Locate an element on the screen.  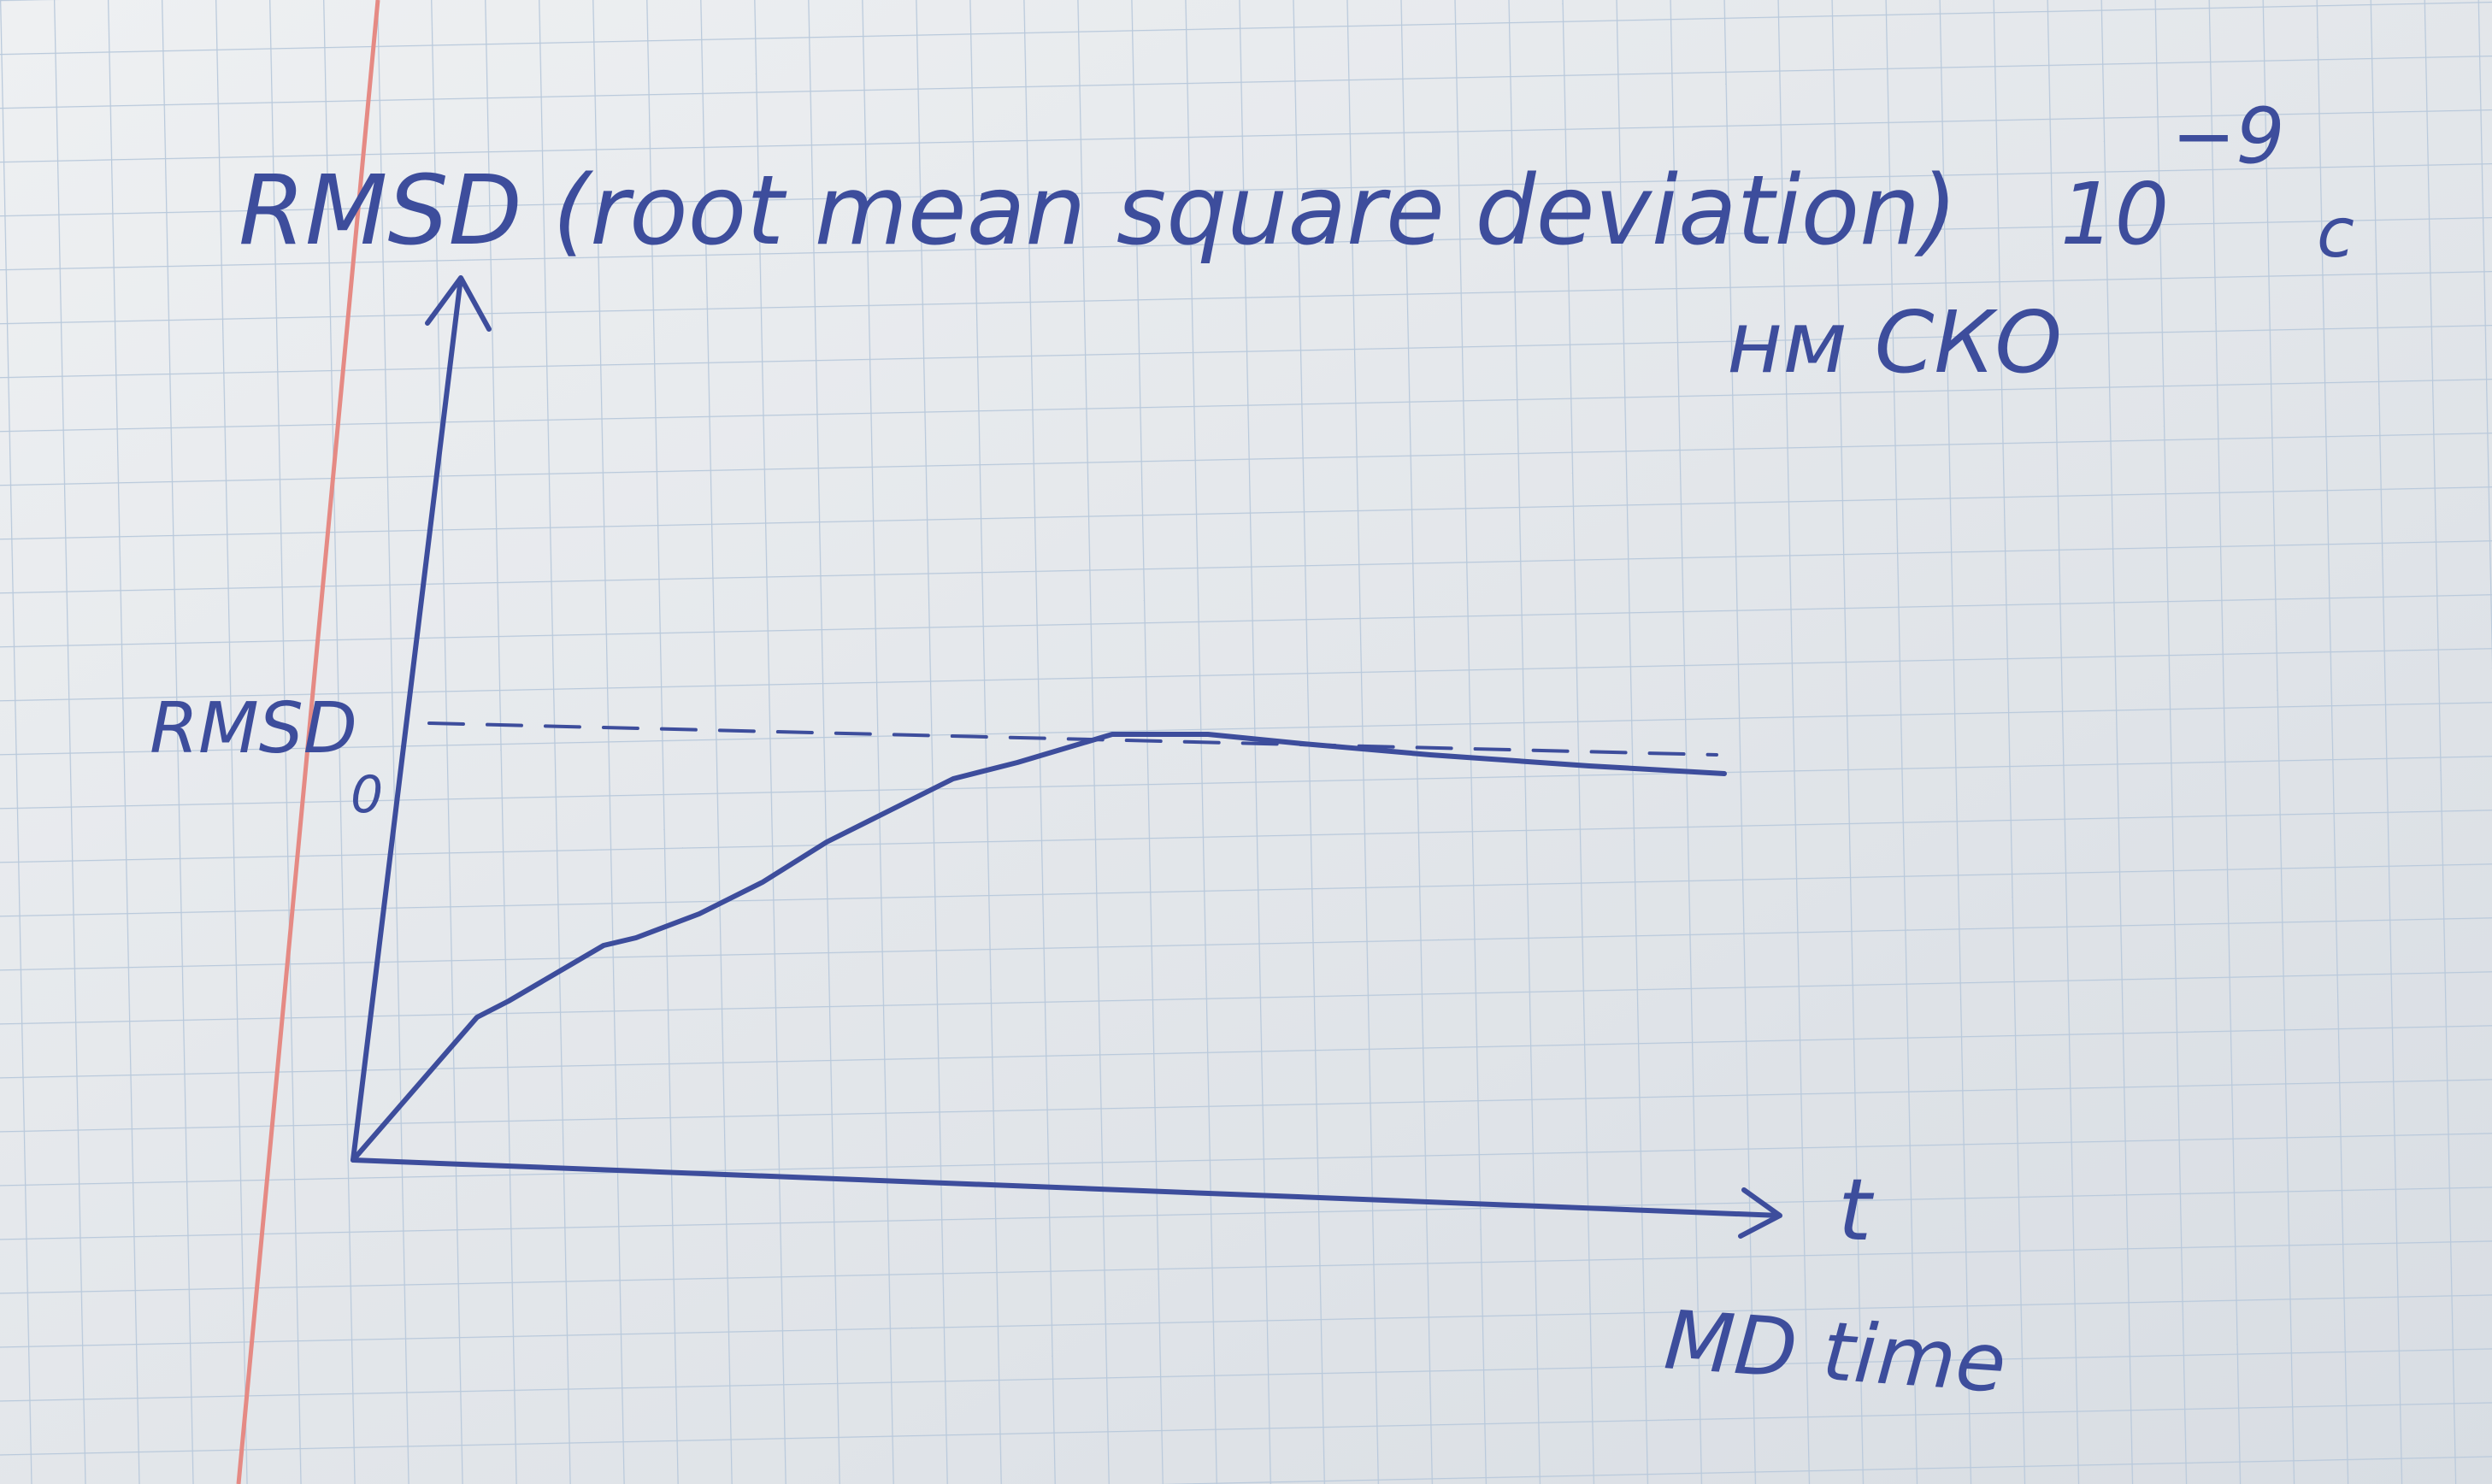
x-axis is located at coordinates (1066, 1198).